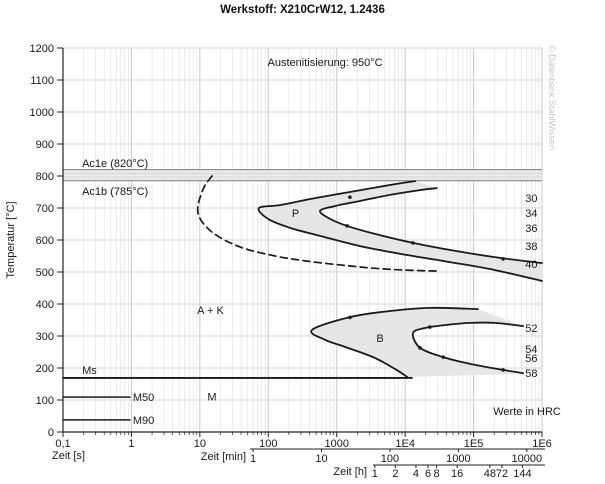 This screenshot has height=484, width=605. What do you see at coordinates (115, 164) in the screenshot?
I see `label-ac1e: Ac1e (820°C)` at bounding box center [115, 164].